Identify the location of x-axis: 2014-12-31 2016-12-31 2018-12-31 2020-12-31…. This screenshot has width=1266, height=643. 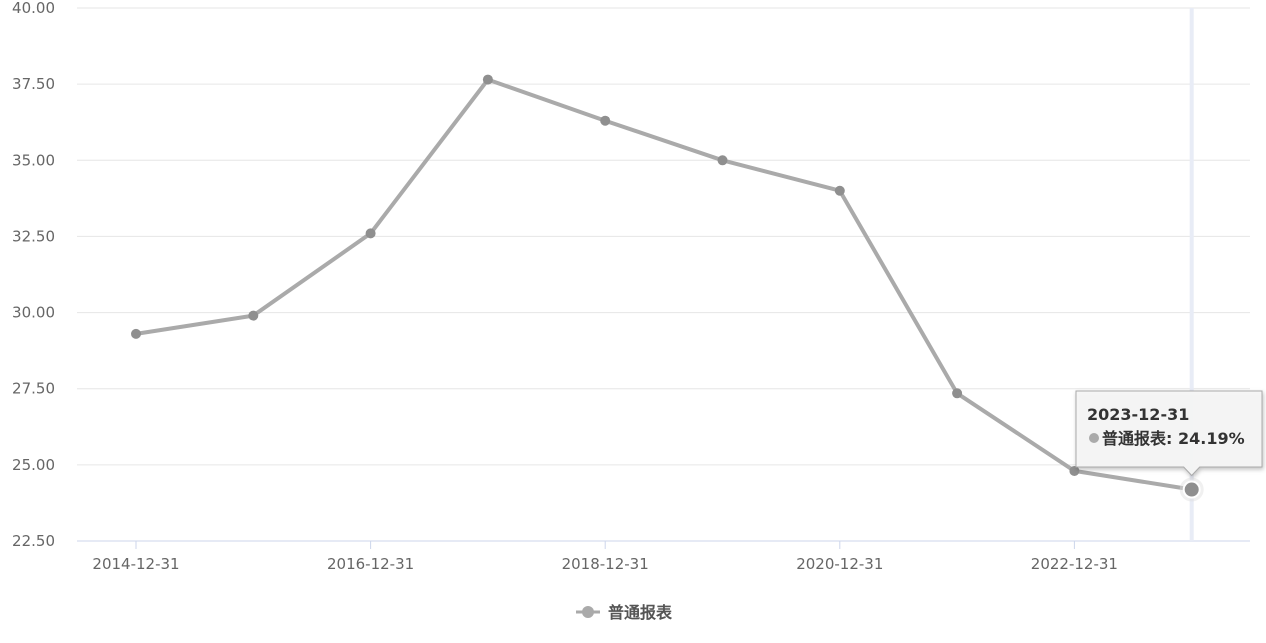
(605, 557).